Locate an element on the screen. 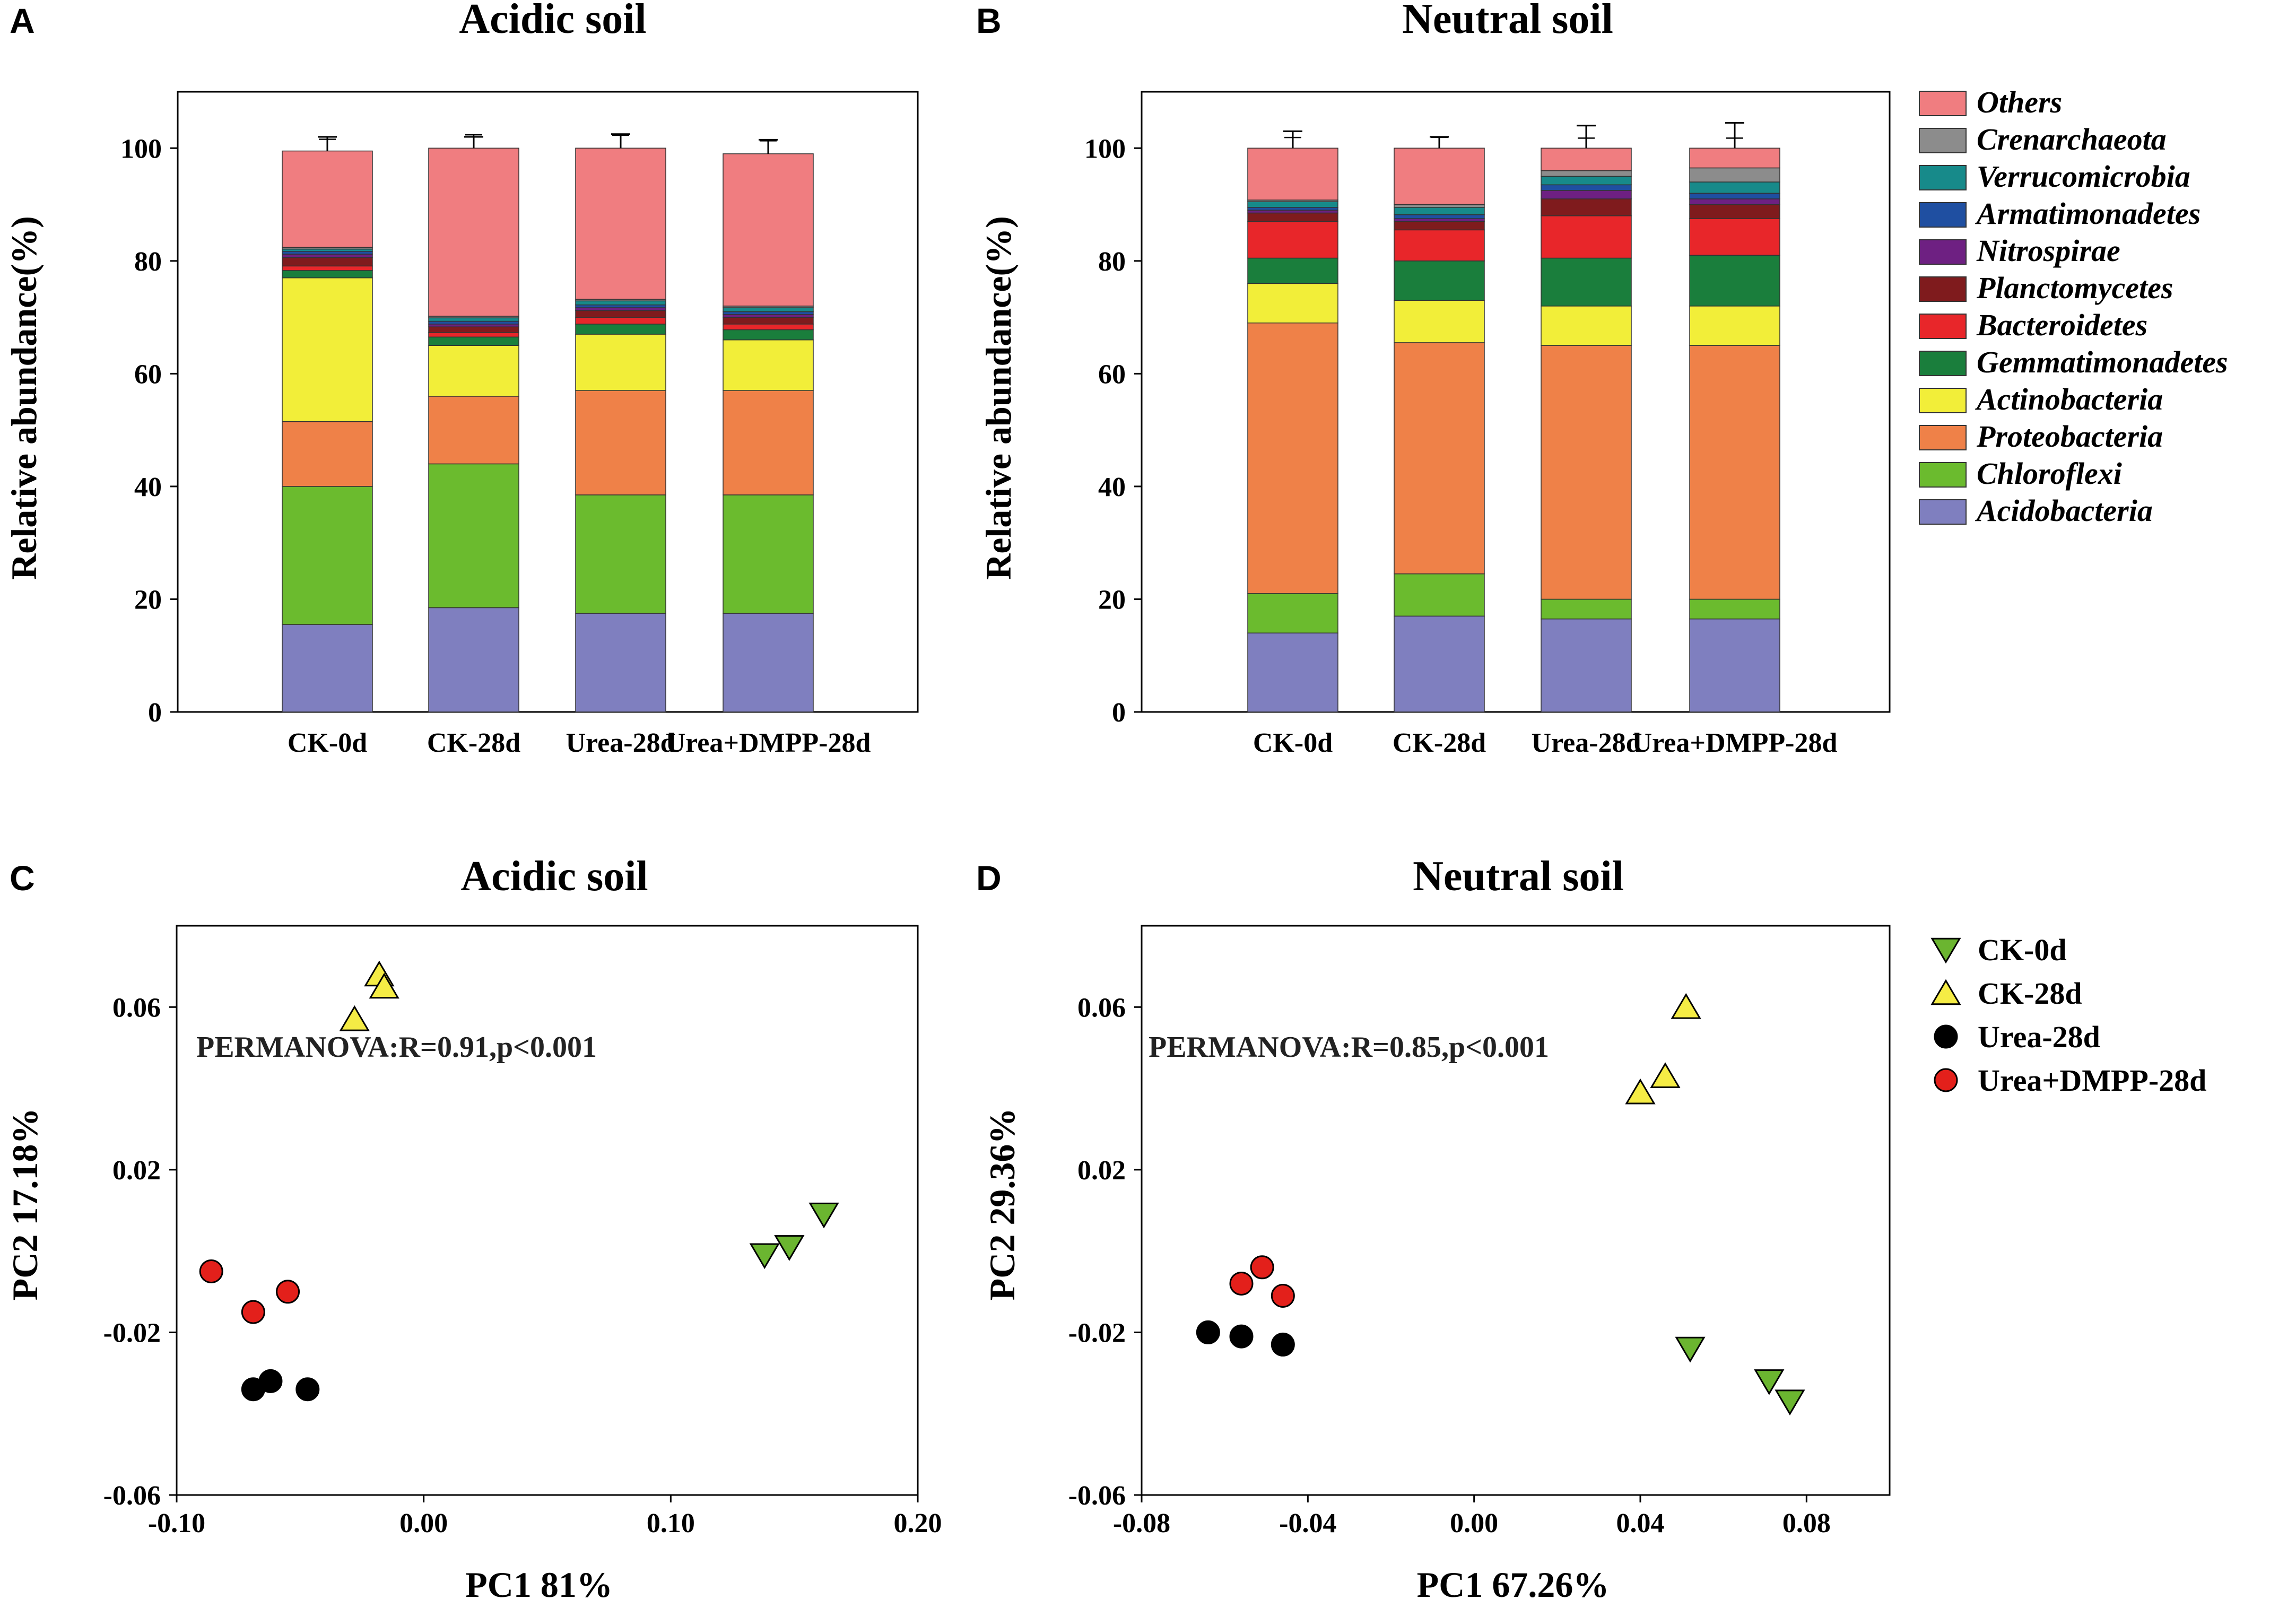 The height and width of the screenshot is (1608, 2296). panel-b-bar-ck-0d-planctomycetes is located at coordinates (1292, 217).